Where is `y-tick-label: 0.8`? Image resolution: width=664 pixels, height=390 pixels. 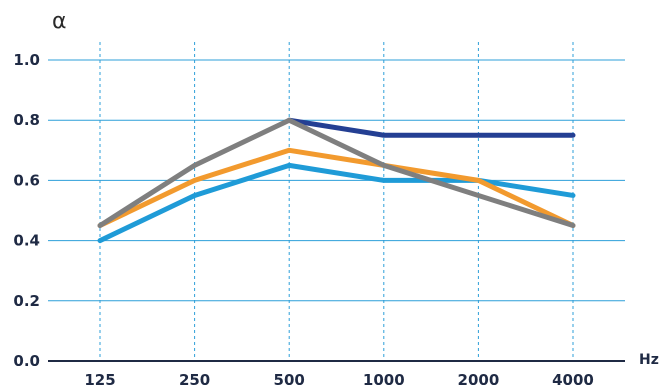 y-tick-label: 0.8 is located at coordinates (26, 120).